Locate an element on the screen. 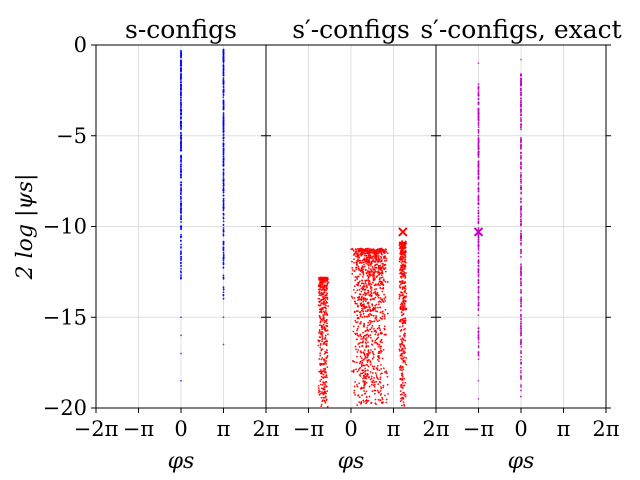 The image size is (640, 480). panel-title: s′-configs, exact is located at coordinates (520, 29).